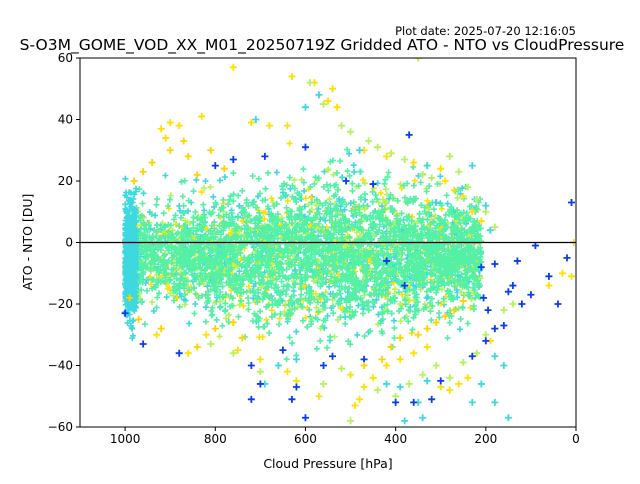 The width and height of the screenshot is (640, 484). I want to click on y-tick-label: −20, so click(60, 304).